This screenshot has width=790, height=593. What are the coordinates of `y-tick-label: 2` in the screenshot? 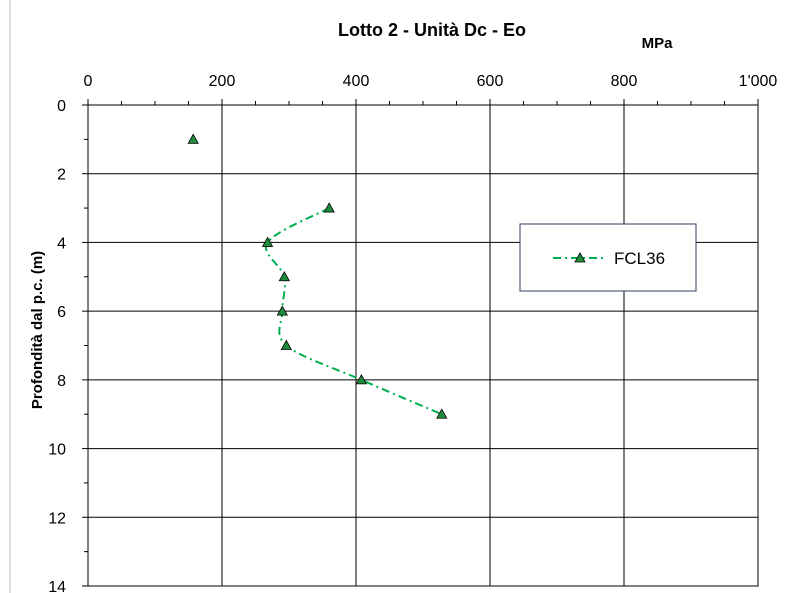 It's located at (61, 175).